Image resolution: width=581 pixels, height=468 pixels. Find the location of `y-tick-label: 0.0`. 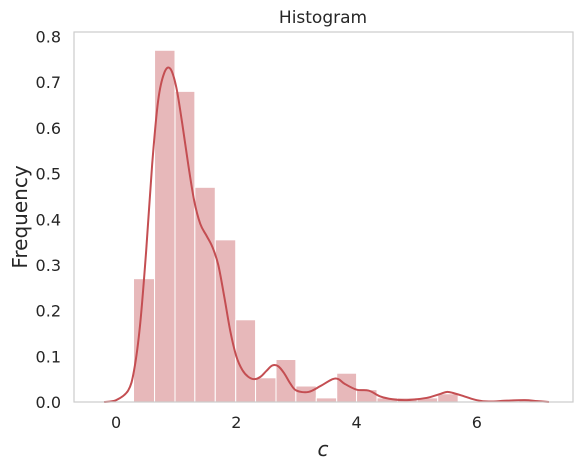

y-tick-label: 0.0 is located at coordinates (48, 402).